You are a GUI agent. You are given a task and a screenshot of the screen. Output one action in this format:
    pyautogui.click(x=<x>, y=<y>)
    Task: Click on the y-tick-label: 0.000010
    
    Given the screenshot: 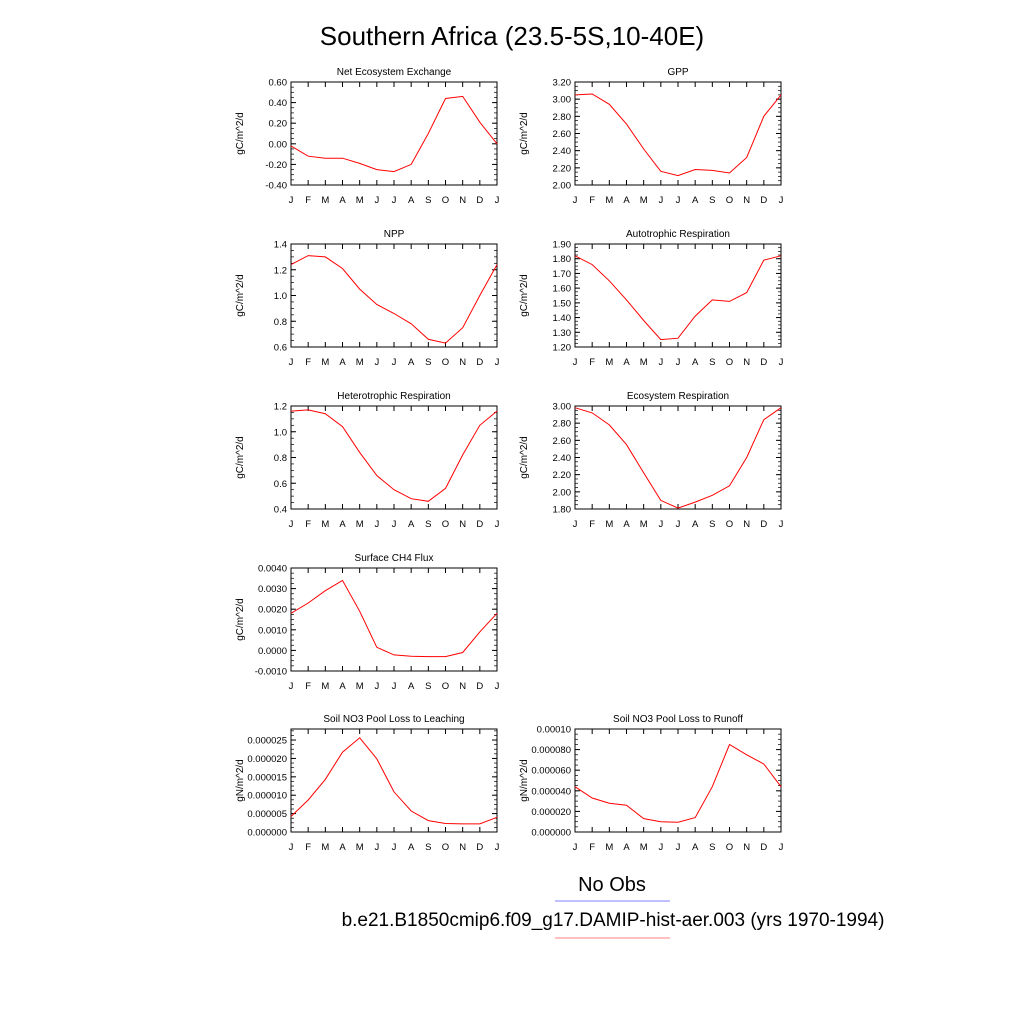 What is the action you would take?
    pyautogui.click(x=267, y=796)
    